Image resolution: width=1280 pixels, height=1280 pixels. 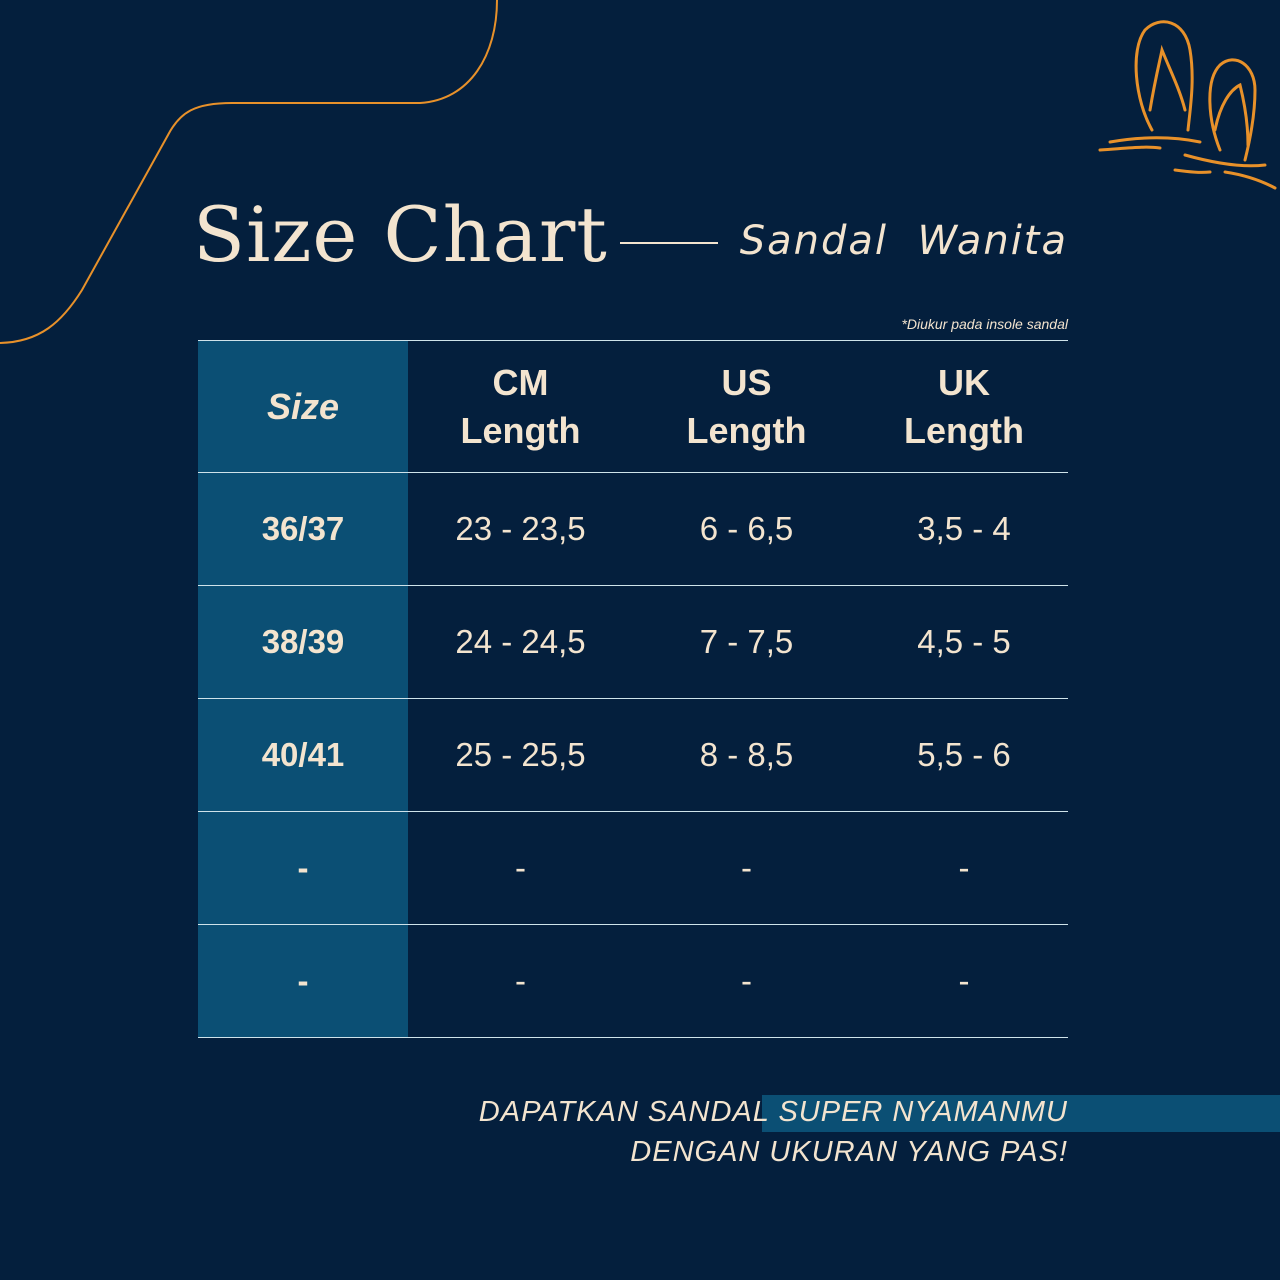 I want to click on table-cell: 7 - 7,5, so click(x=746, y=641).